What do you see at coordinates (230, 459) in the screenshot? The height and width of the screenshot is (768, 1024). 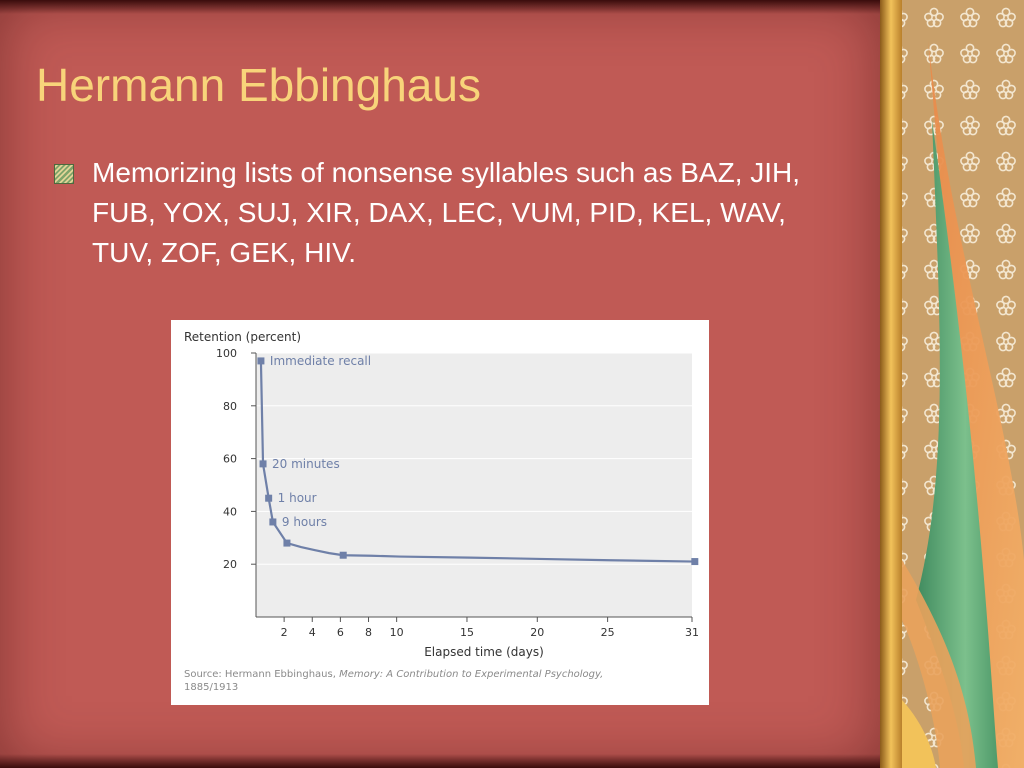 I see `y-tick-label: 60` at bounding box center [230, 459].